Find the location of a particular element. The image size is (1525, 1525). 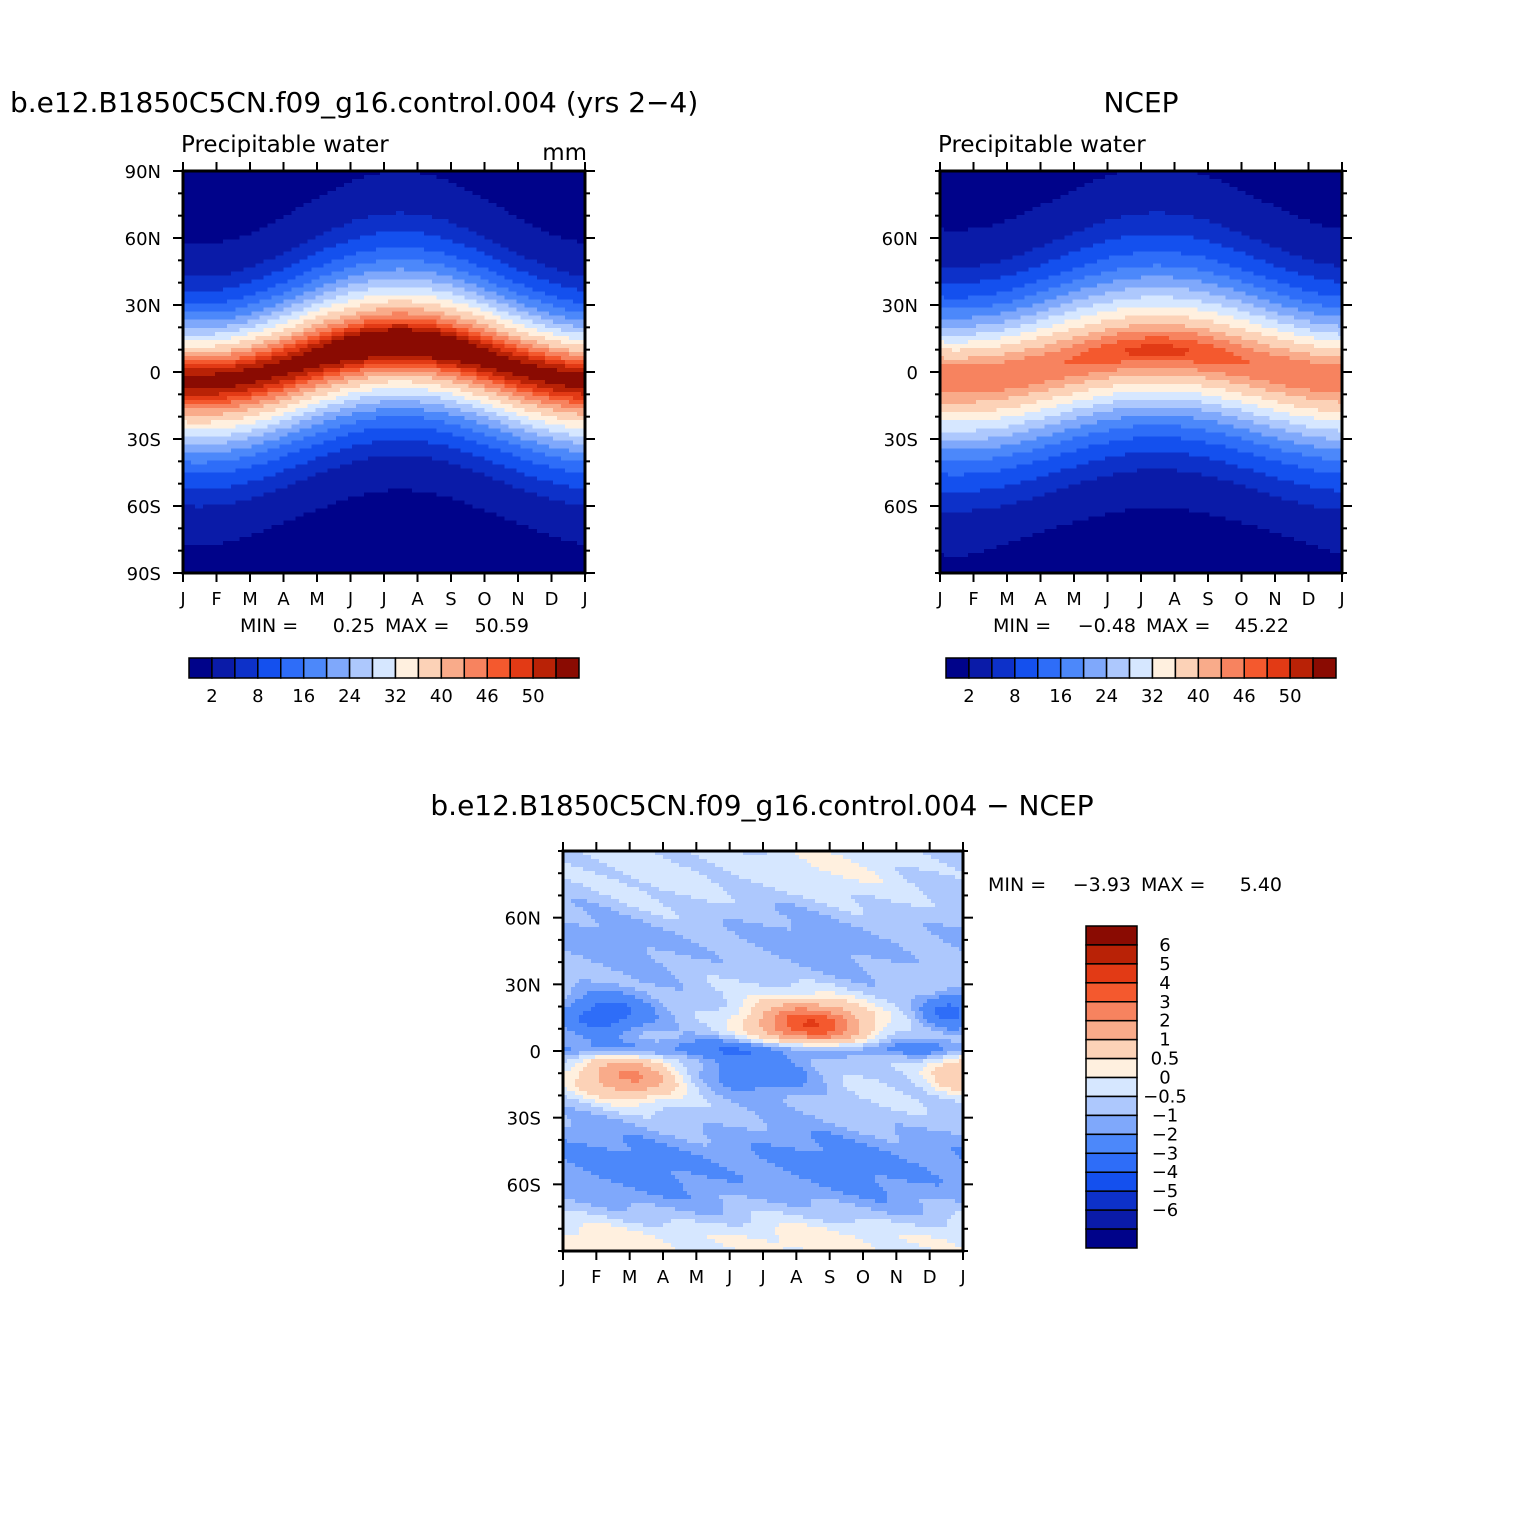

panel-model-min-value: 0.25 is located at coordinates (354, 626).